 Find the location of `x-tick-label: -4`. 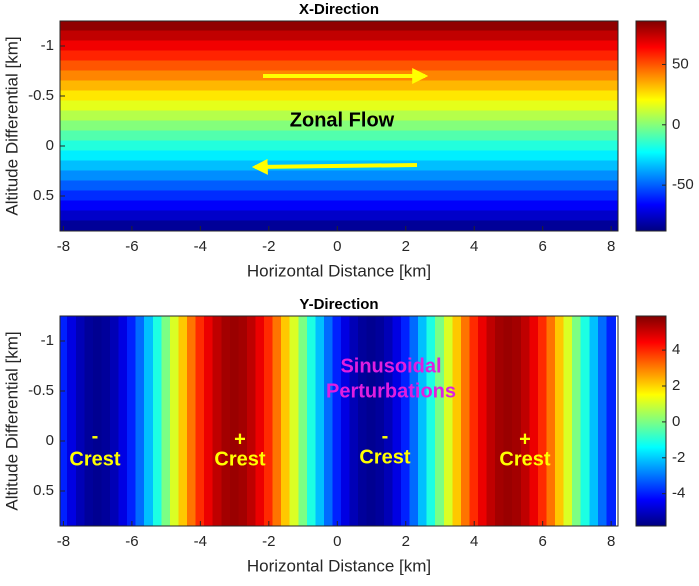

x-tick-label: -4 is located at coordinates (200, 541).